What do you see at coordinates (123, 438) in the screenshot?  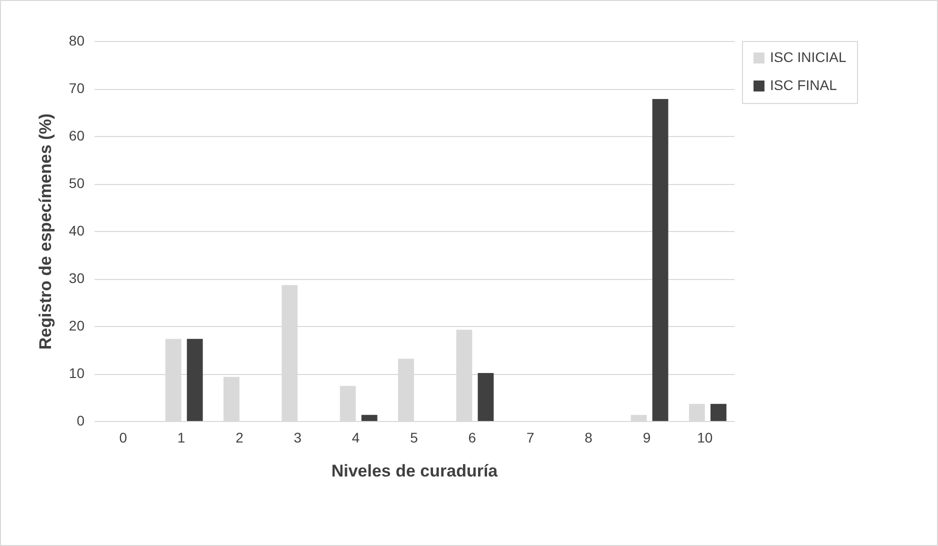 I see `x-tick-label: 0` at bounding box center [123, 438].